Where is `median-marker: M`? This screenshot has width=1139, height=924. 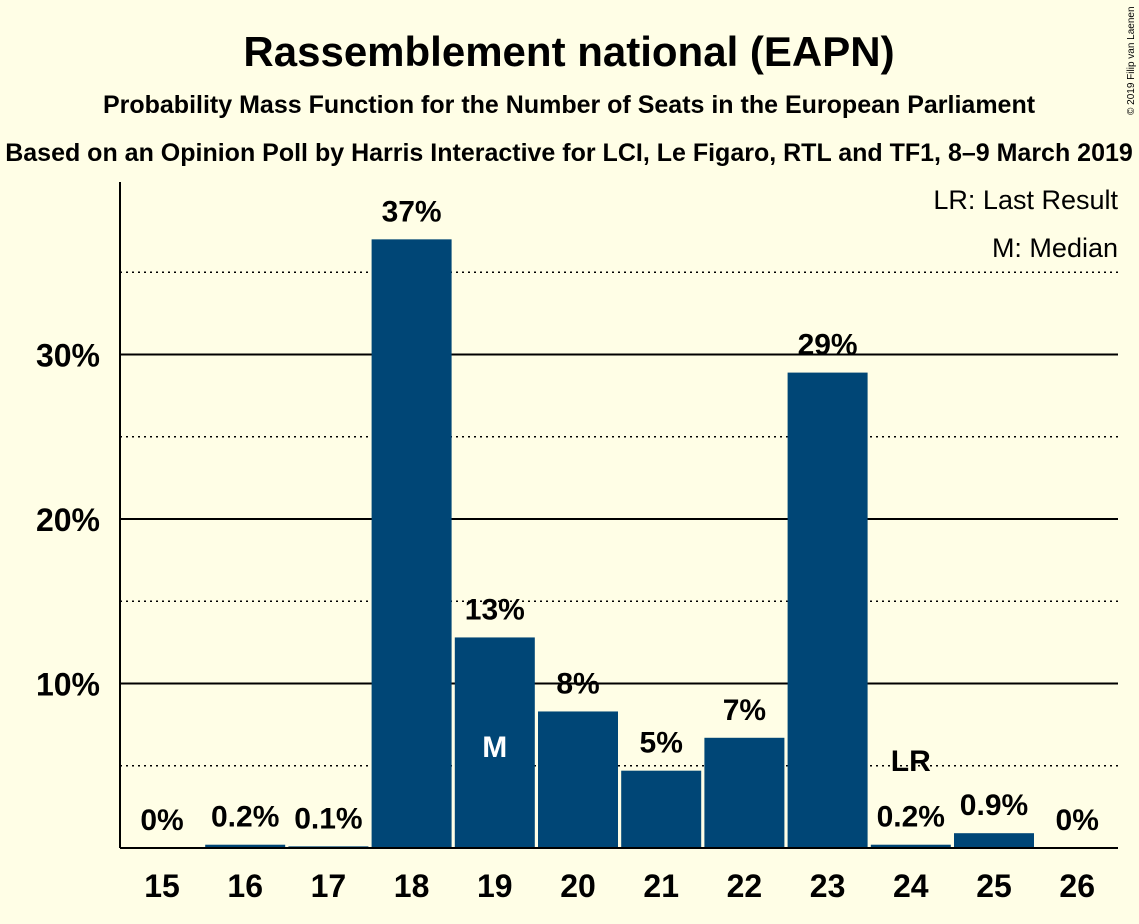
median-marker: M is located at coordinates (494, 747).